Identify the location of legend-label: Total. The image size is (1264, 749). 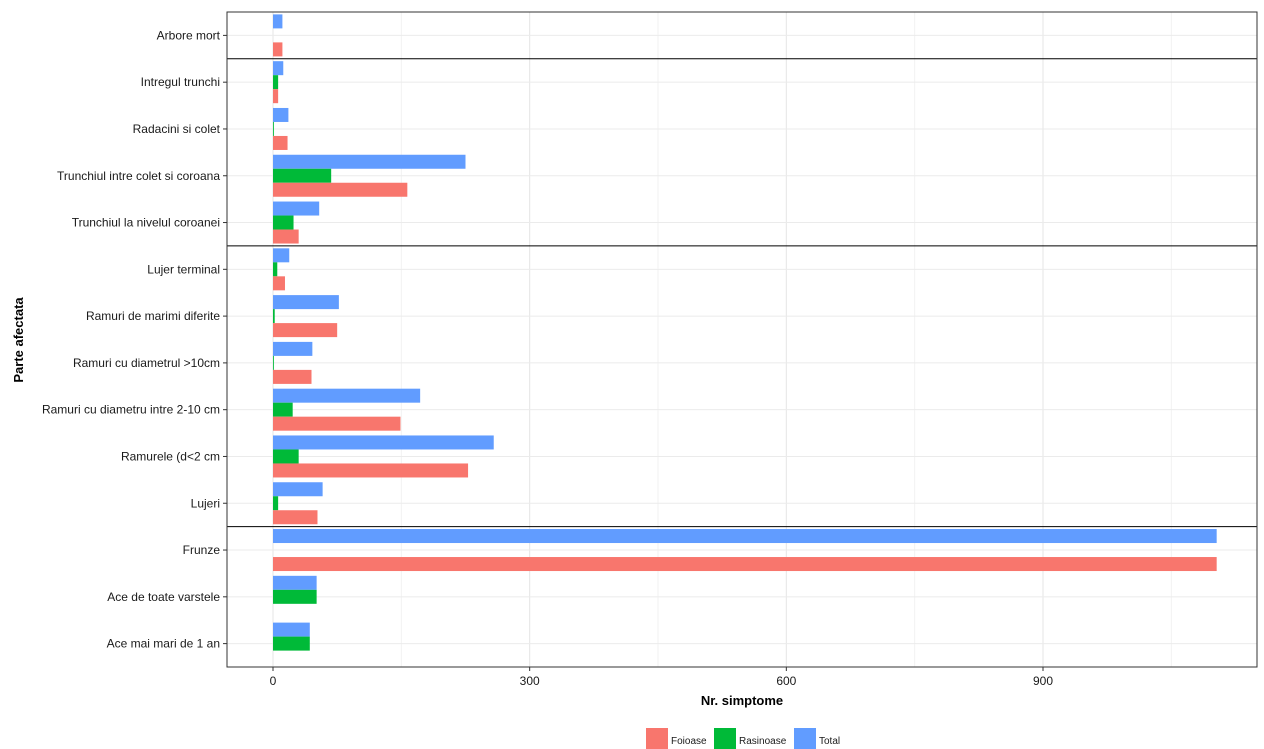
(829, 741).